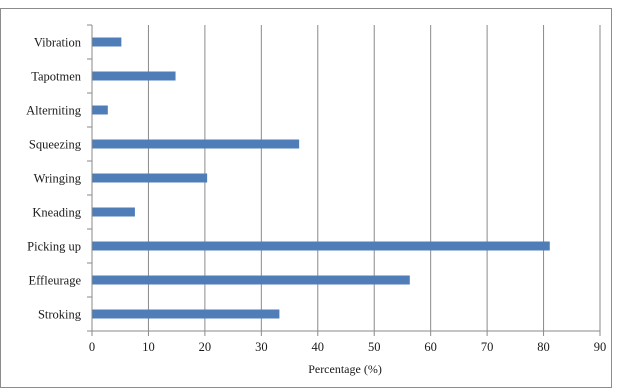  What do you see at coordinates (251, 280) in the screenshot?
I see `bar-effleurage` at bounding box center [251, 280].